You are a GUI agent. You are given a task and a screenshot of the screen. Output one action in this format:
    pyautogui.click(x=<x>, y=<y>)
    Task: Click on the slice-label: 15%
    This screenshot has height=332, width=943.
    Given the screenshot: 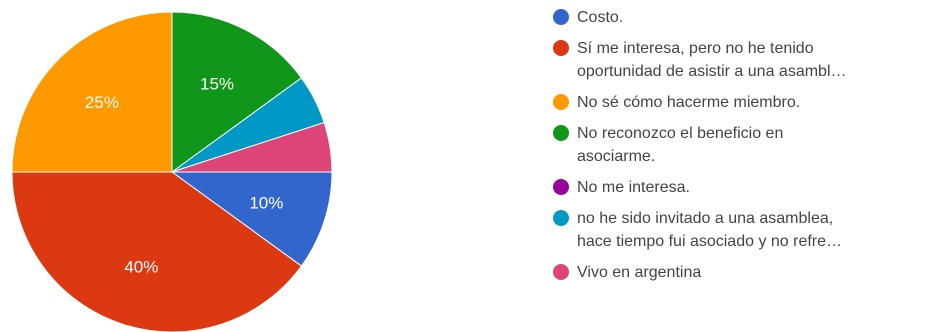 What is the action you would take?
    pyautogui.click(x=217, y=84)
    